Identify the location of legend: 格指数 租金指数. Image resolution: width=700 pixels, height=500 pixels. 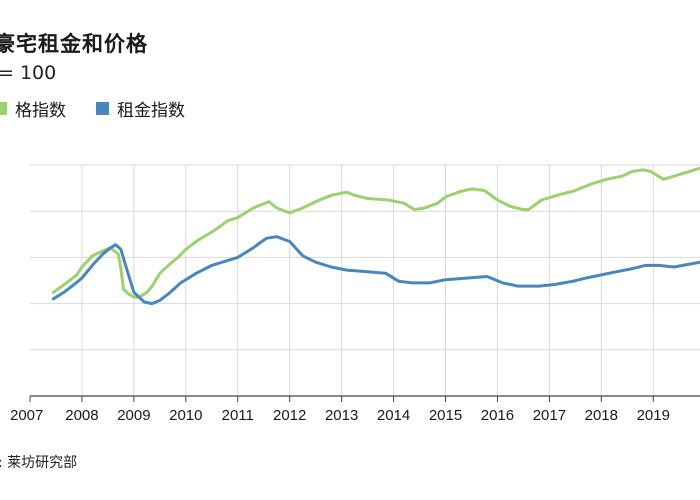
(350, 108).